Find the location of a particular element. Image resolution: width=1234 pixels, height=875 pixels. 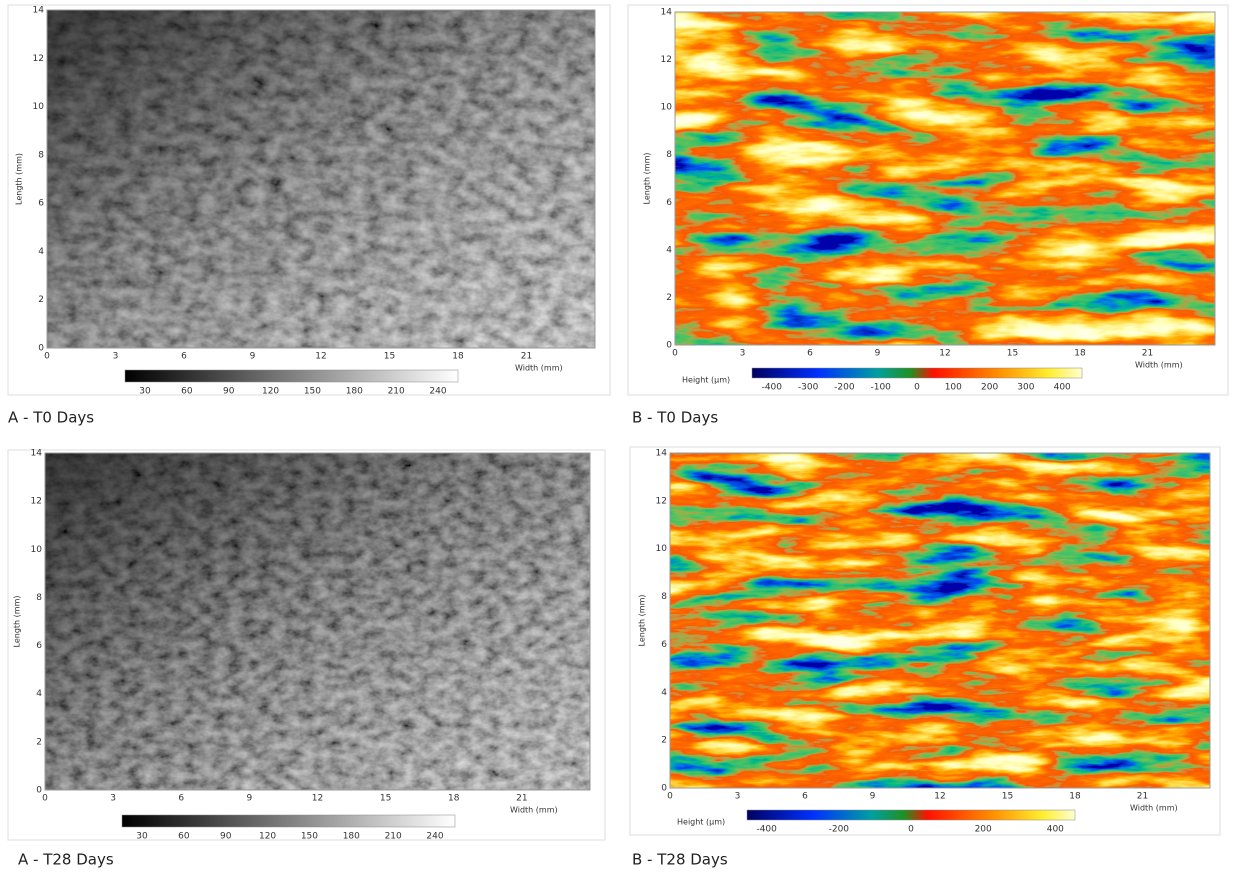

colorbar-tick-label: 100 is located at coordinates (953, 388).